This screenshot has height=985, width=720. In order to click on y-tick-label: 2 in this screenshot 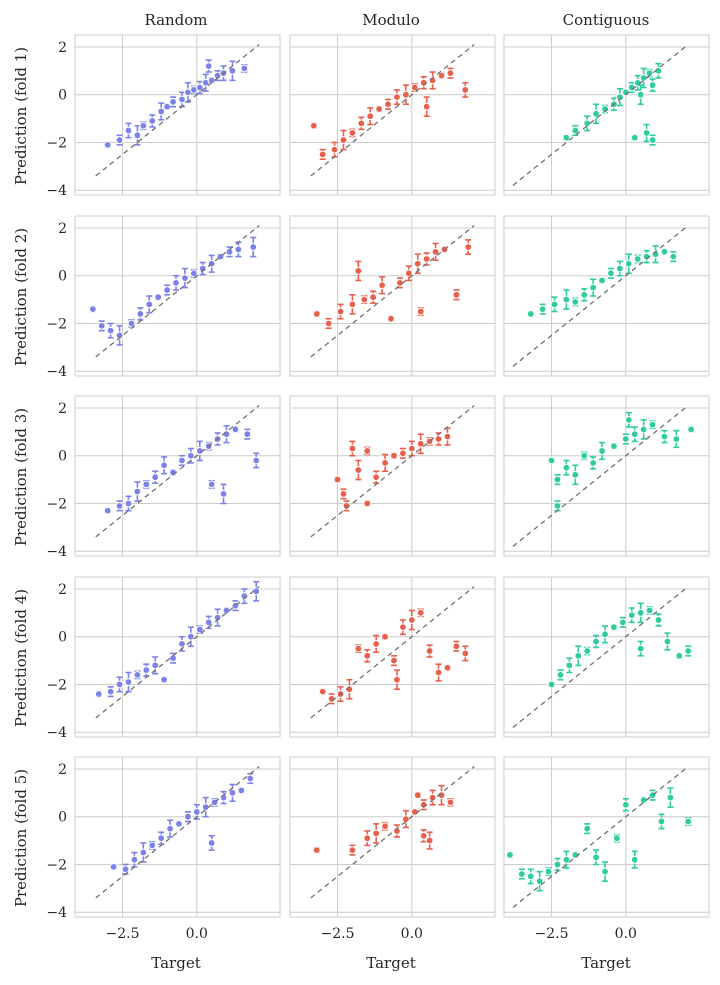, I will do `click(62, 590)`.